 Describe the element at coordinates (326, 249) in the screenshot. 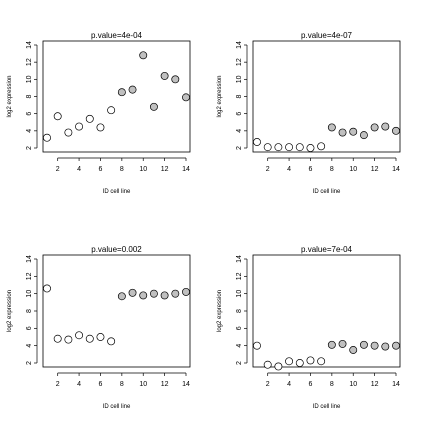

I see `panel-title: p.value=7e-04` at that location.